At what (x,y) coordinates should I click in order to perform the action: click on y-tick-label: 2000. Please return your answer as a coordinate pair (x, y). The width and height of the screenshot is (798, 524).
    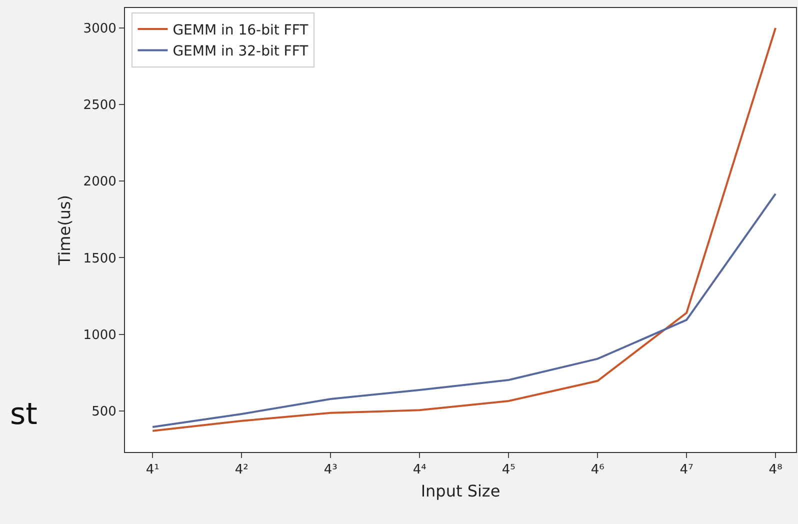
    Looking at the image, I should click on (99, 182).